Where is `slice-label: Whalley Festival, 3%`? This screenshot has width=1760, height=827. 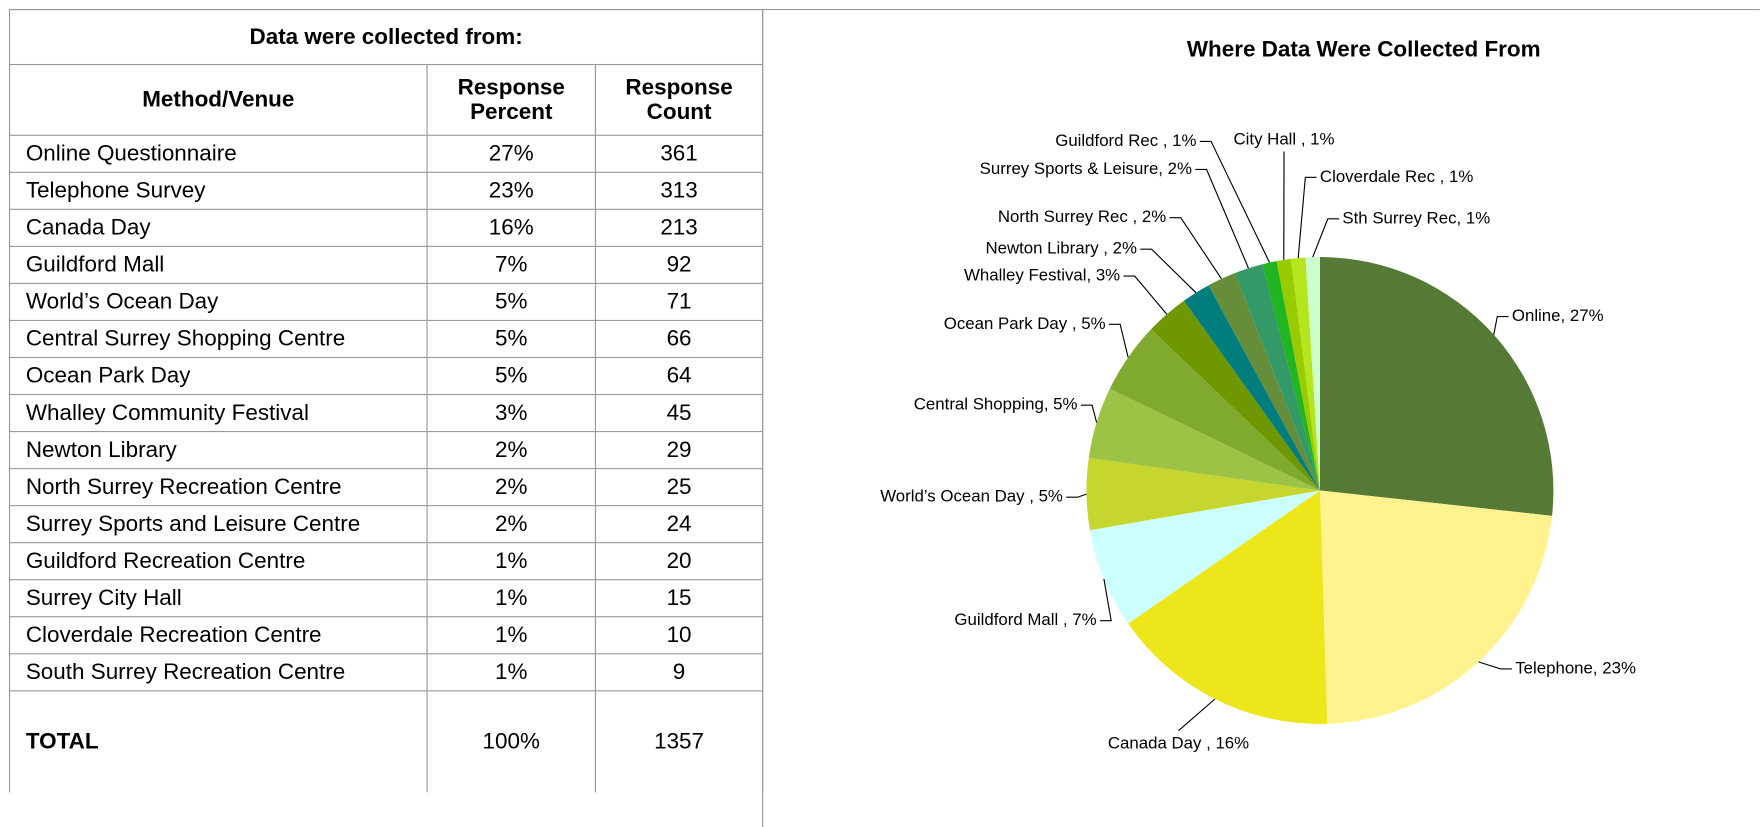
slice-label: Whalley Festival, 3% is located at coordinates (1042, 275).